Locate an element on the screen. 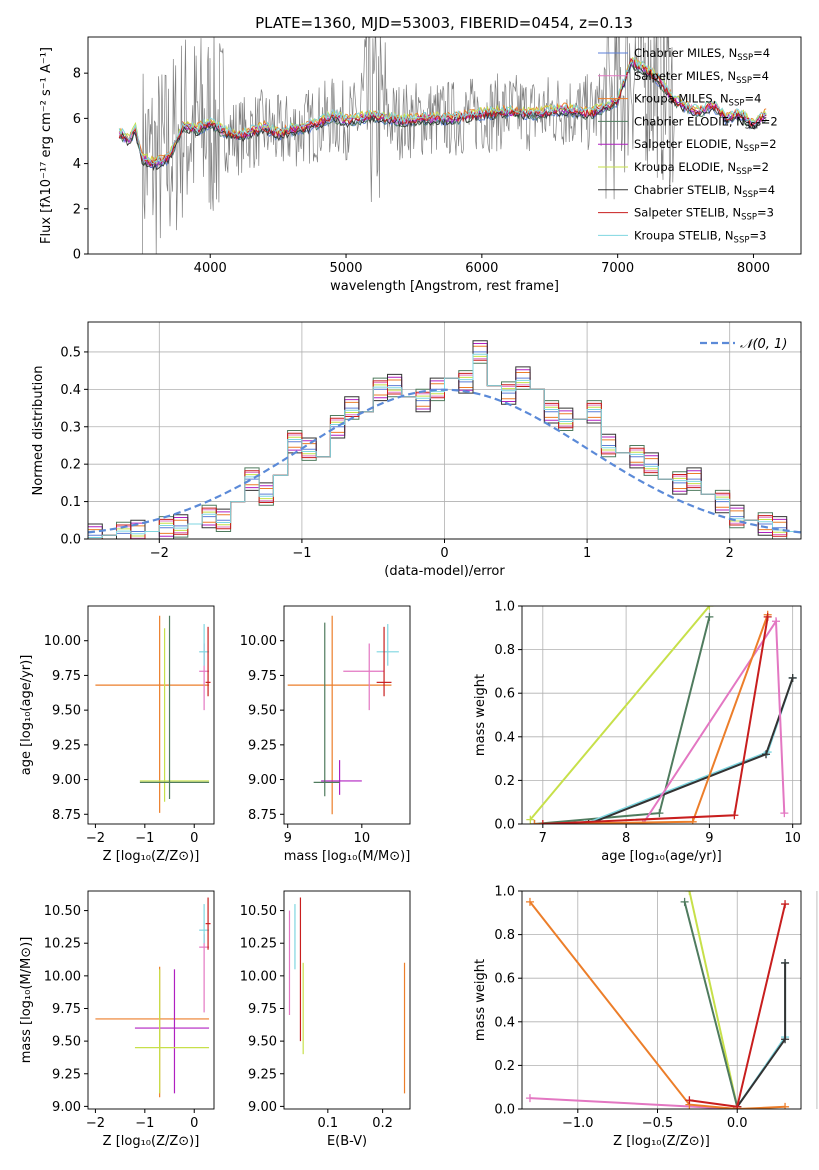  y-tick-label: 8.75 is located at coordinates (66, 815).